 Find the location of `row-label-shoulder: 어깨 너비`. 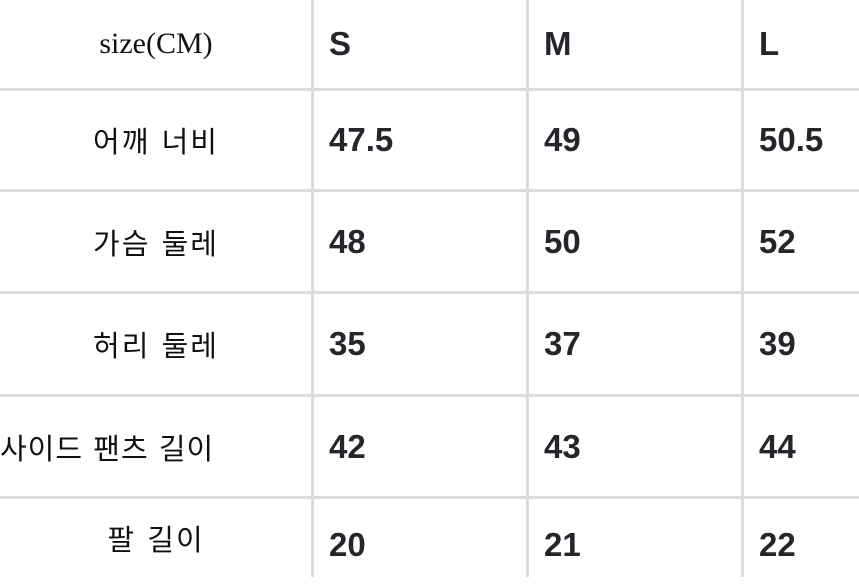

row-label-shoulder: 어깨 너비 is located at coordinates (156, 142).